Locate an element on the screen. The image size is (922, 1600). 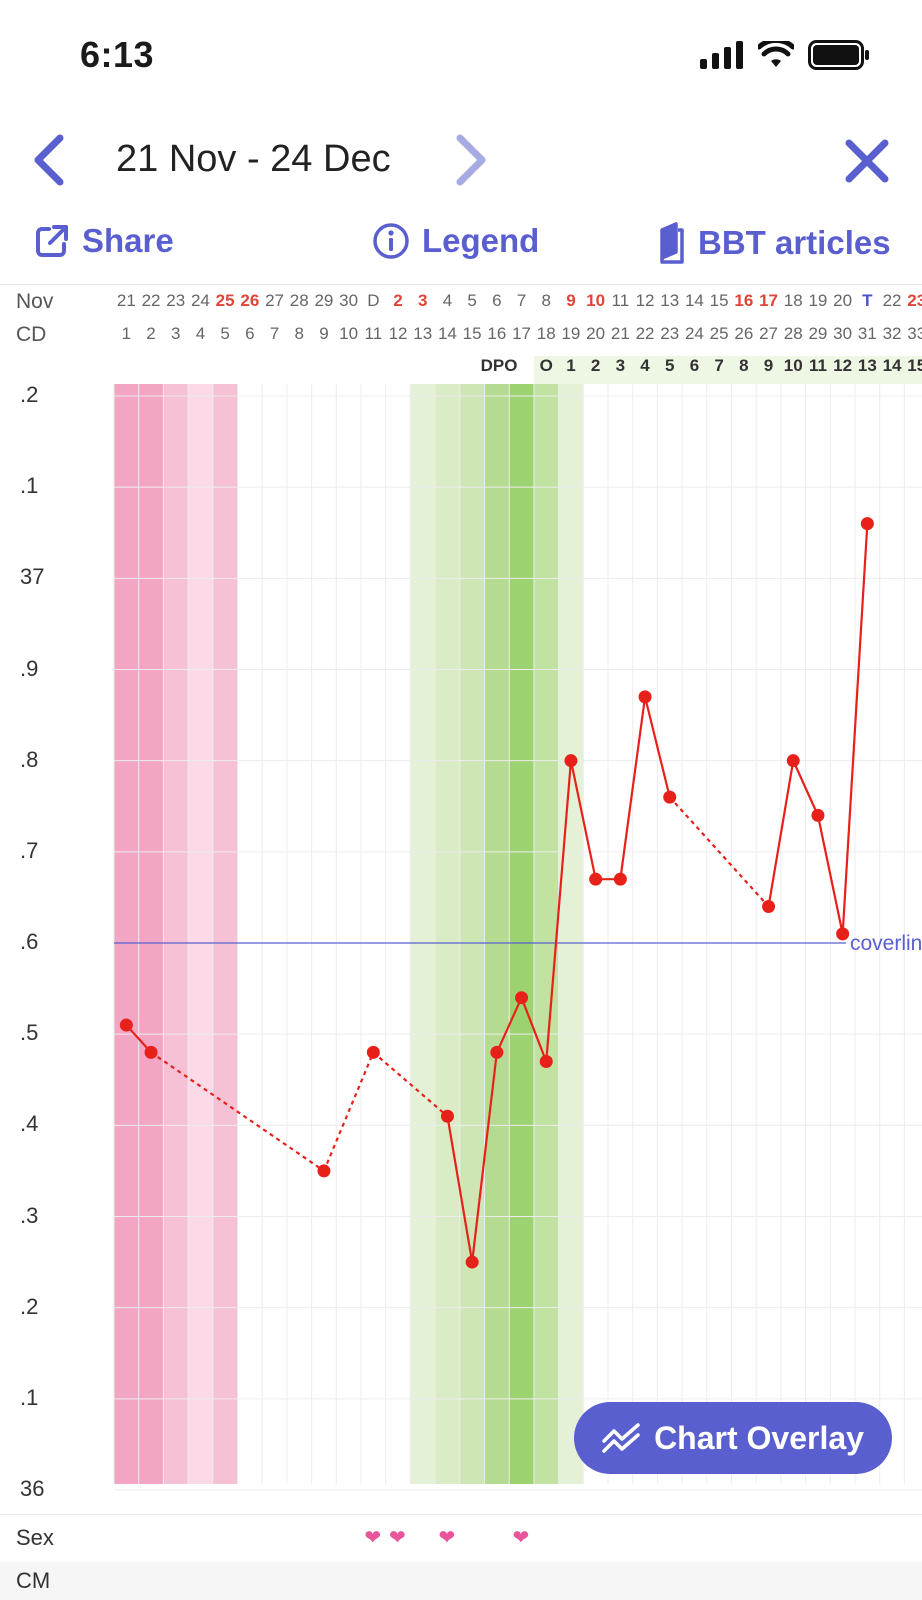
cycle-day-cell: 31 is located at coordinates (867, 333).